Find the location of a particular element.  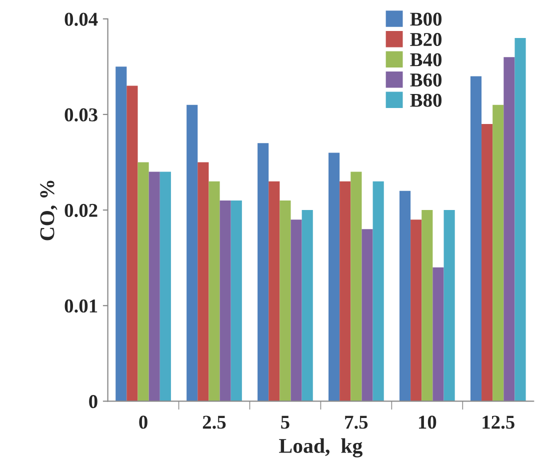

x-axis-title: Load, kg is located at coordinates (320, 448).